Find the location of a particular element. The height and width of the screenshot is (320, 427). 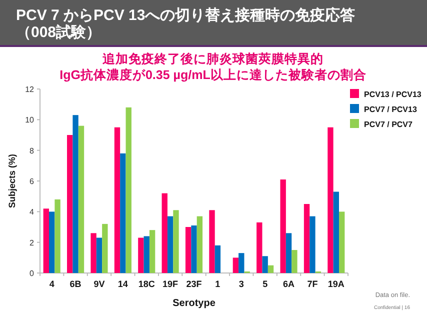

y-tick-label: 0 is located at coordinates (32, 273).